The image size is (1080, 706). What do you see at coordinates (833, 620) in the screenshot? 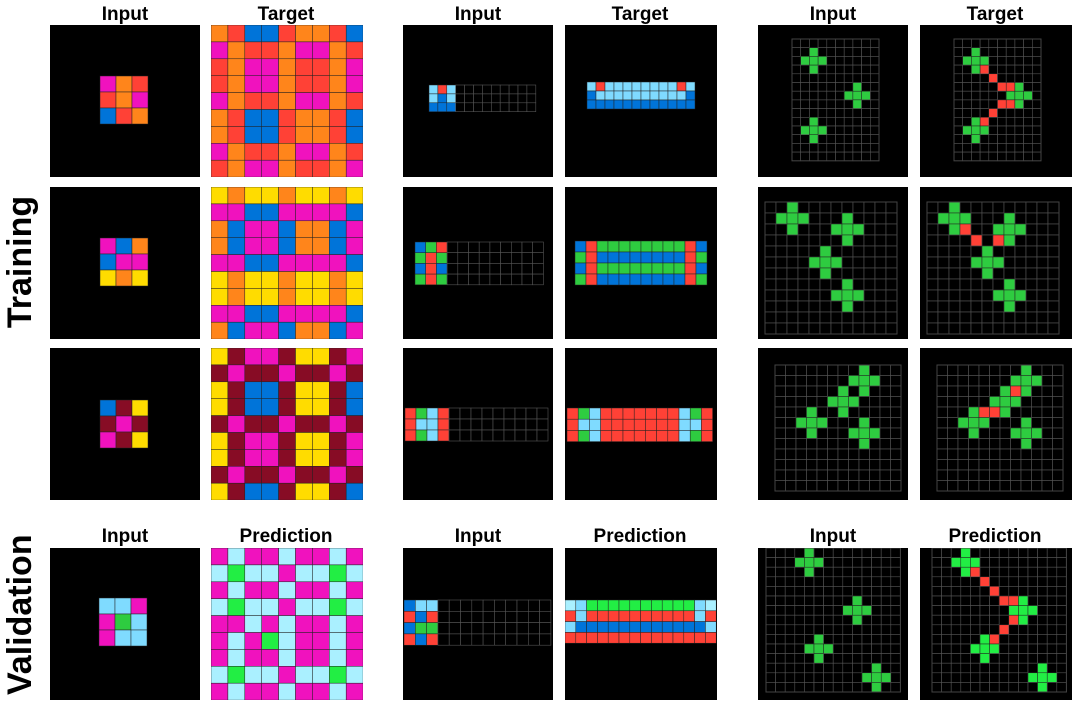
I see `grid-border` at bounding box center [833, 620].